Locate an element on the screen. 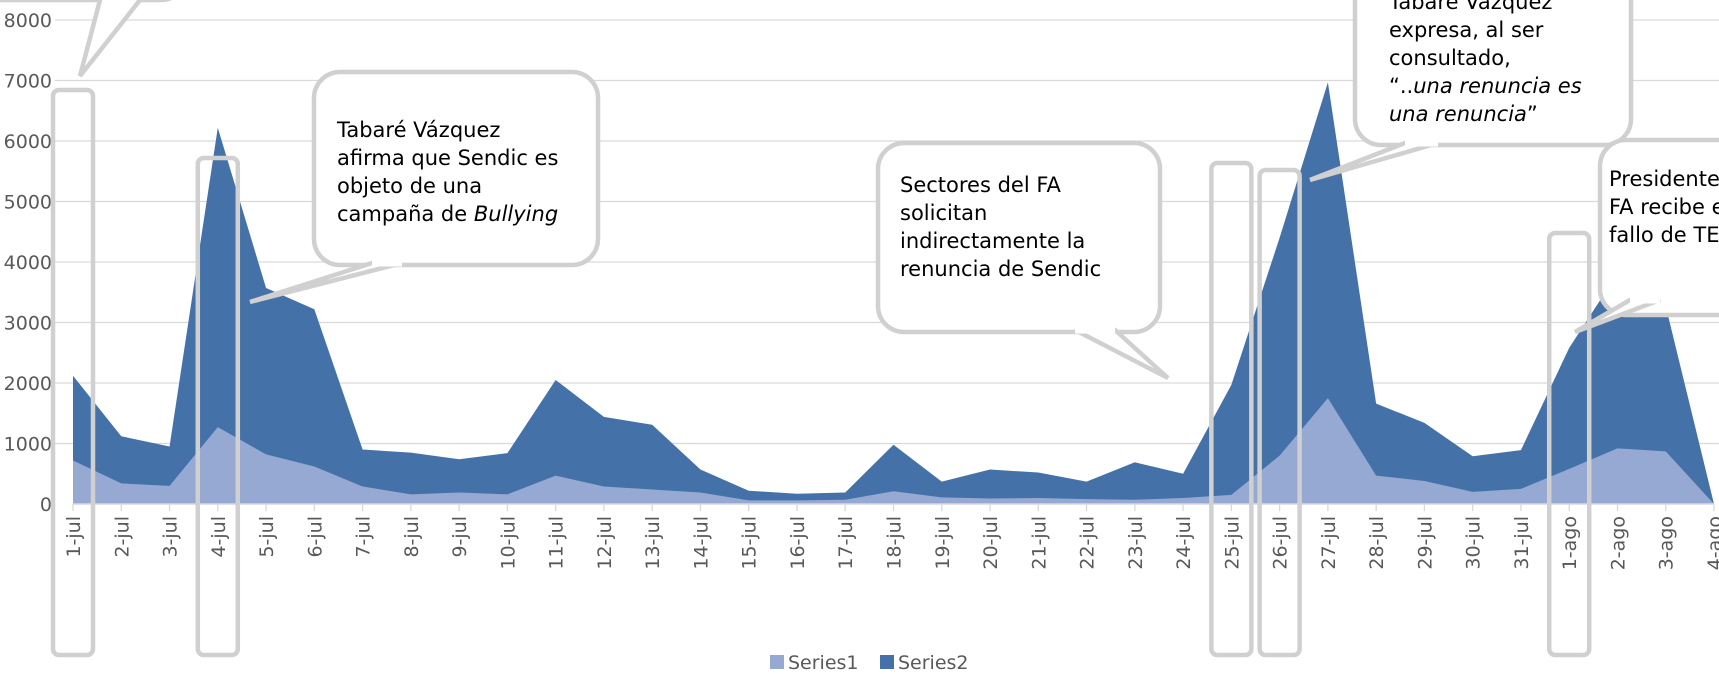  x-tick-label: 7-jul is located at coordinates (364, 537).